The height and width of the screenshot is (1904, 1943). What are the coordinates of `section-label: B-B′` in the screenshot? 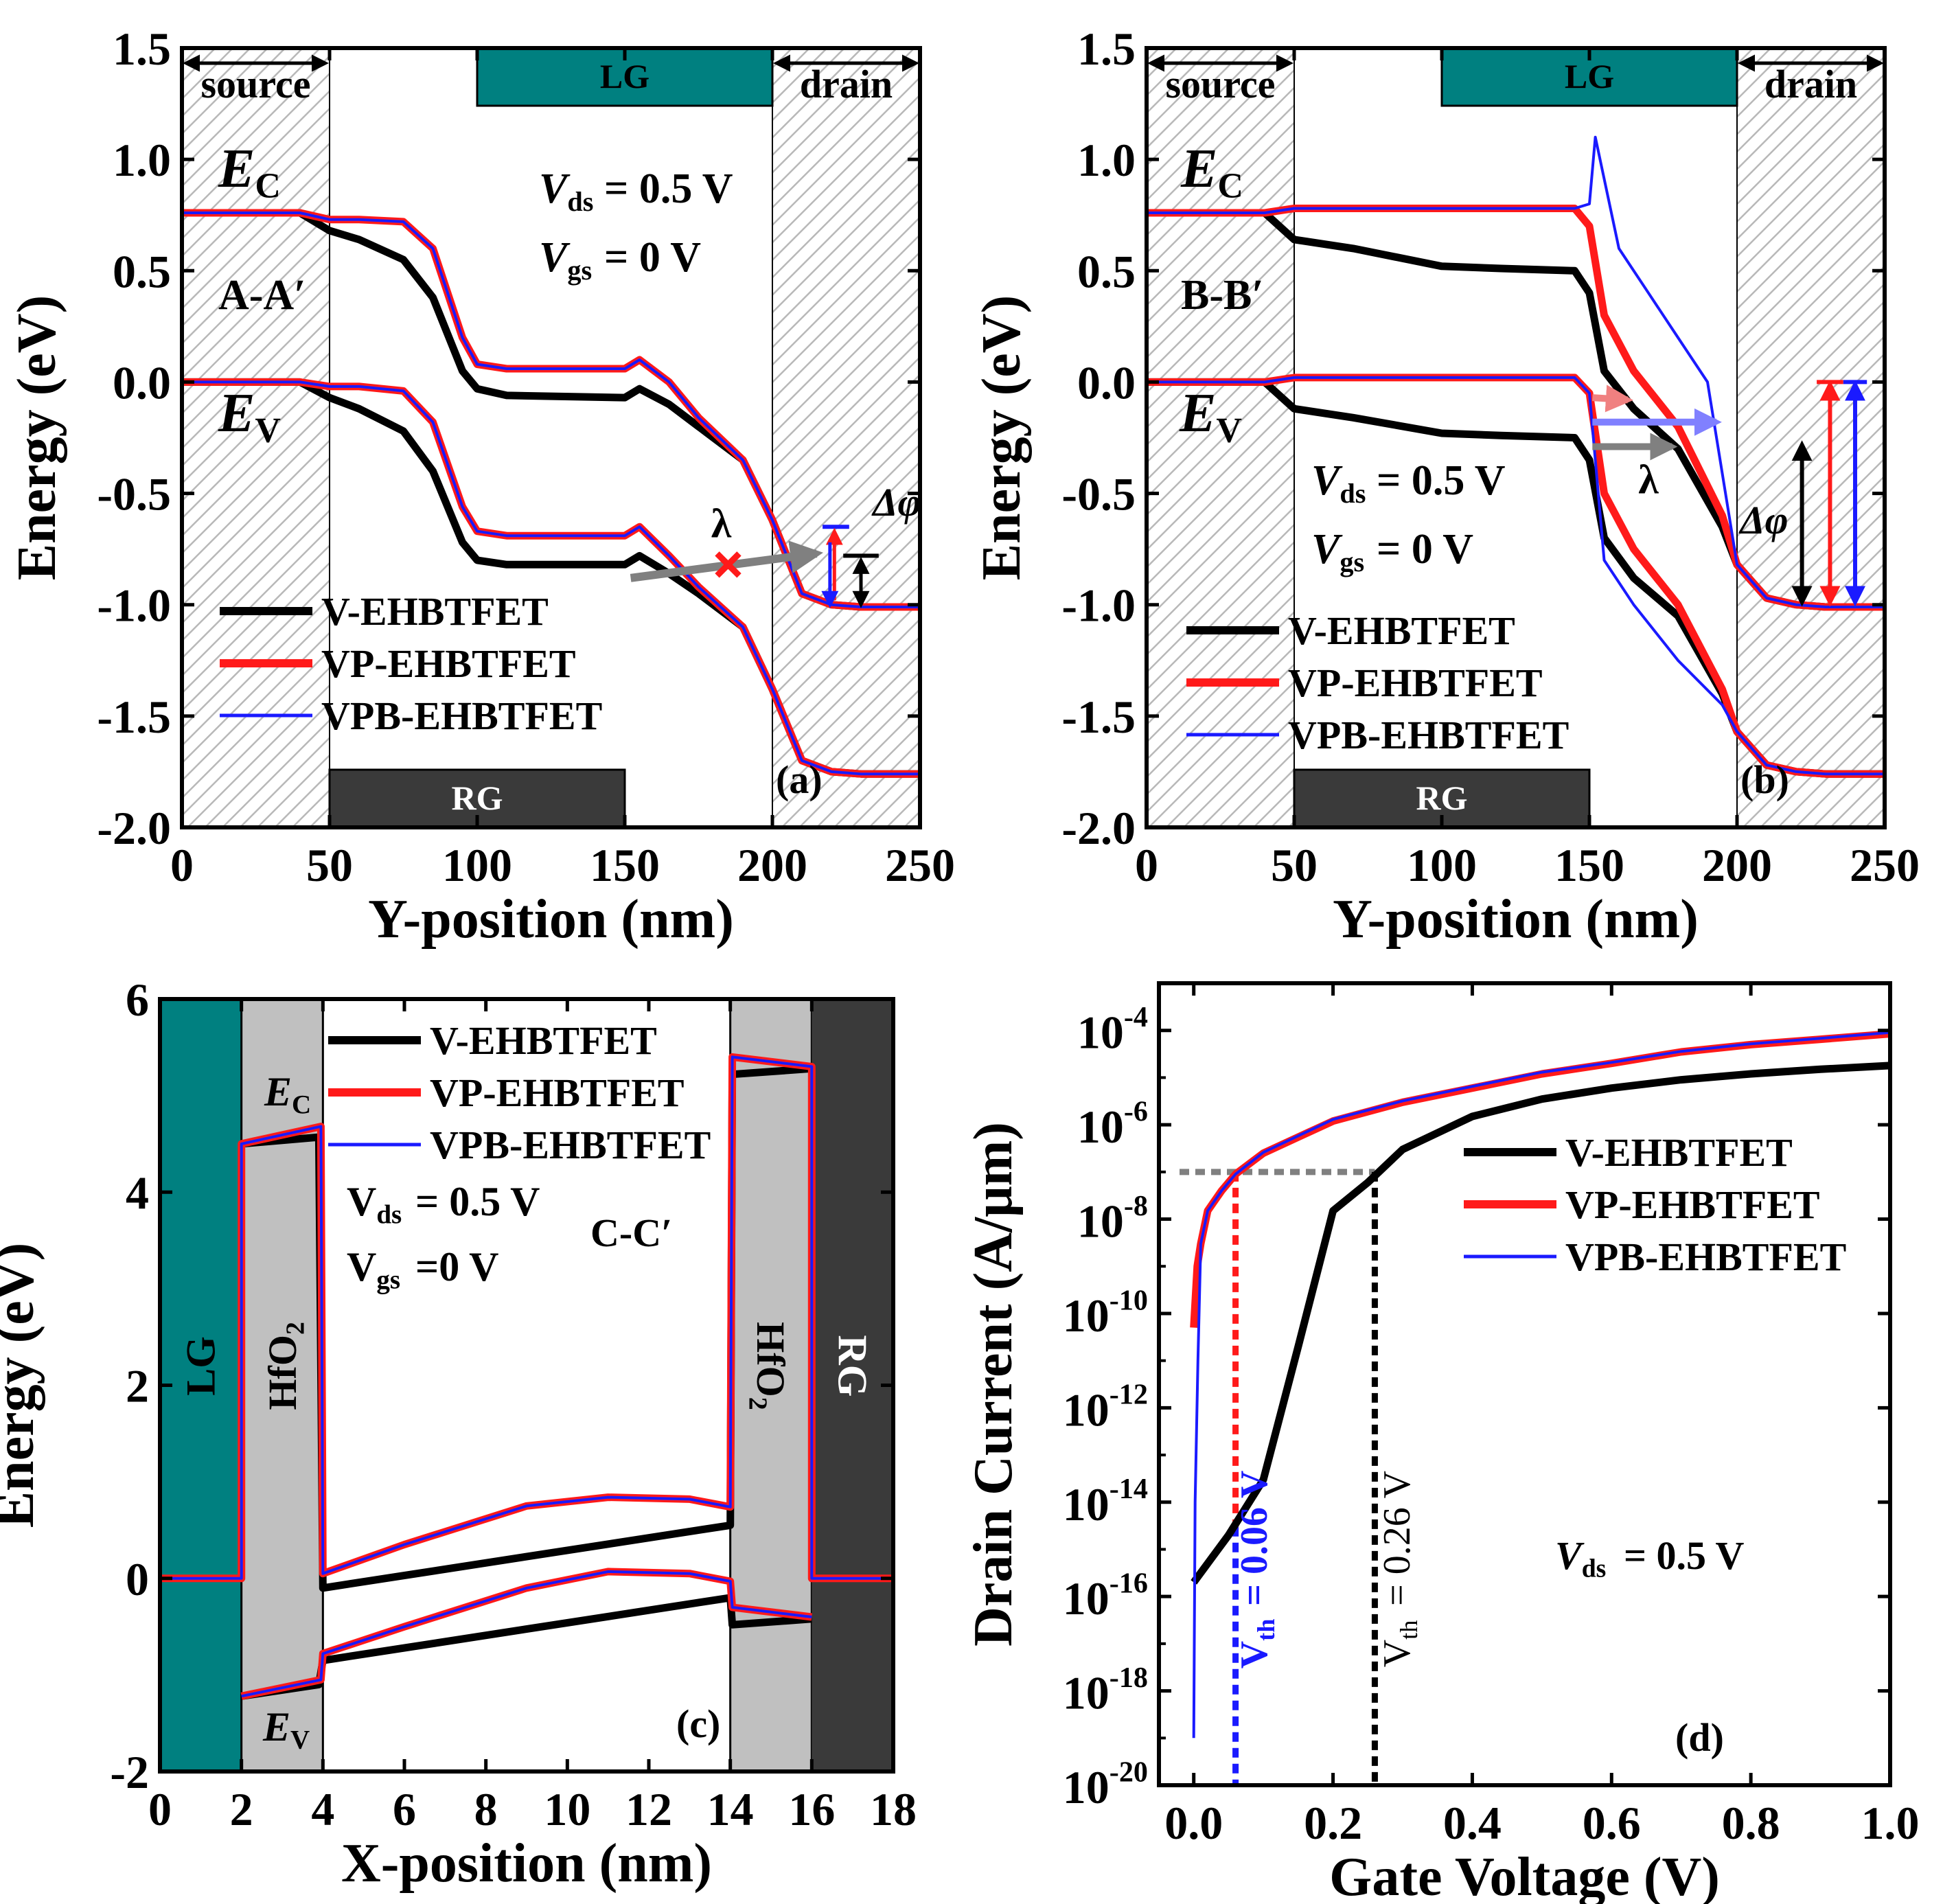 It's located at (1223, 295).